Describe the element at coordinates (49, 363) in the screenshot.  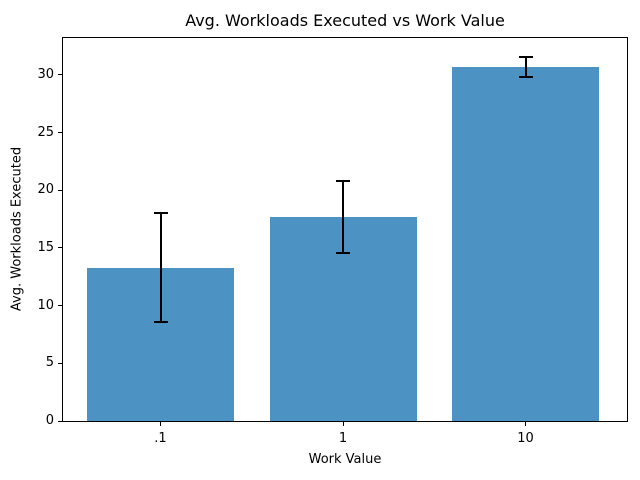
I see `y-tick-label: 5` at that location.